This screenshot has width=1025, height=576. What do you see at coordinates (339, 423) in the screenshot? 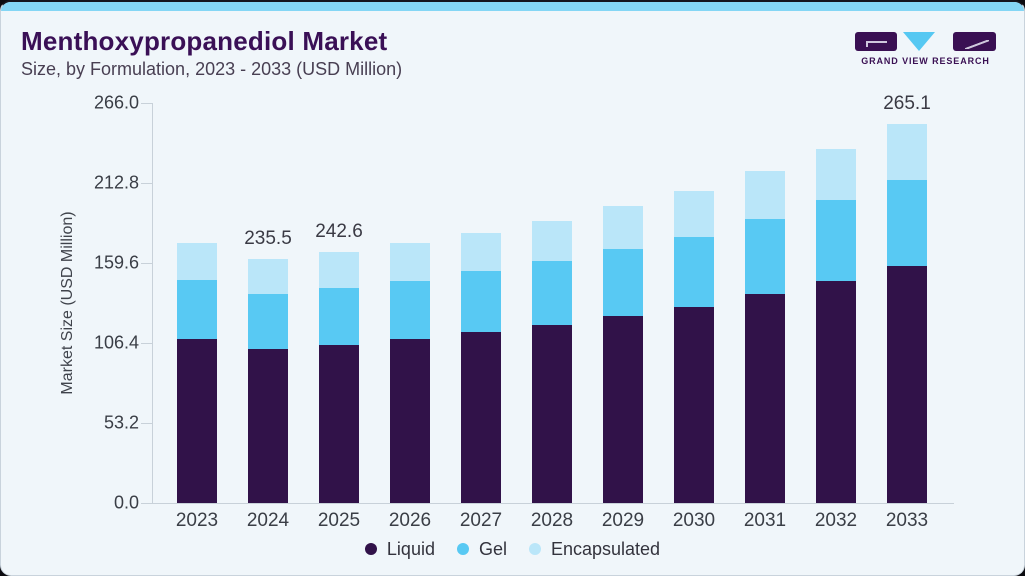
I see `bar-segment-liquid-2025` at bounding box center [339, 423].